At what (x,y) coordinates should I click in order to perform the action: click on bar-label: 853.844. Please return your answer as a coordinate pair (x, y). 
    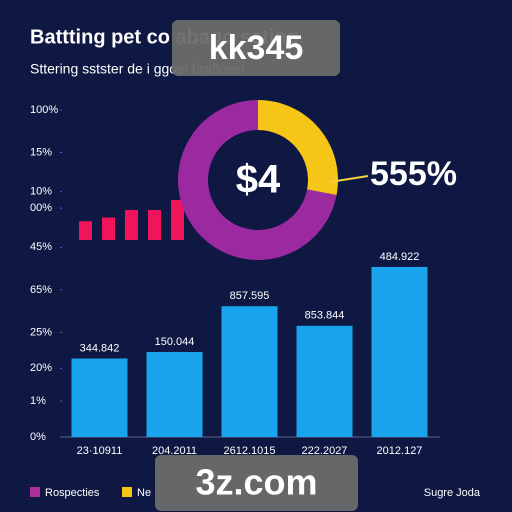
    Looking at the image, I should click on (325, 316).